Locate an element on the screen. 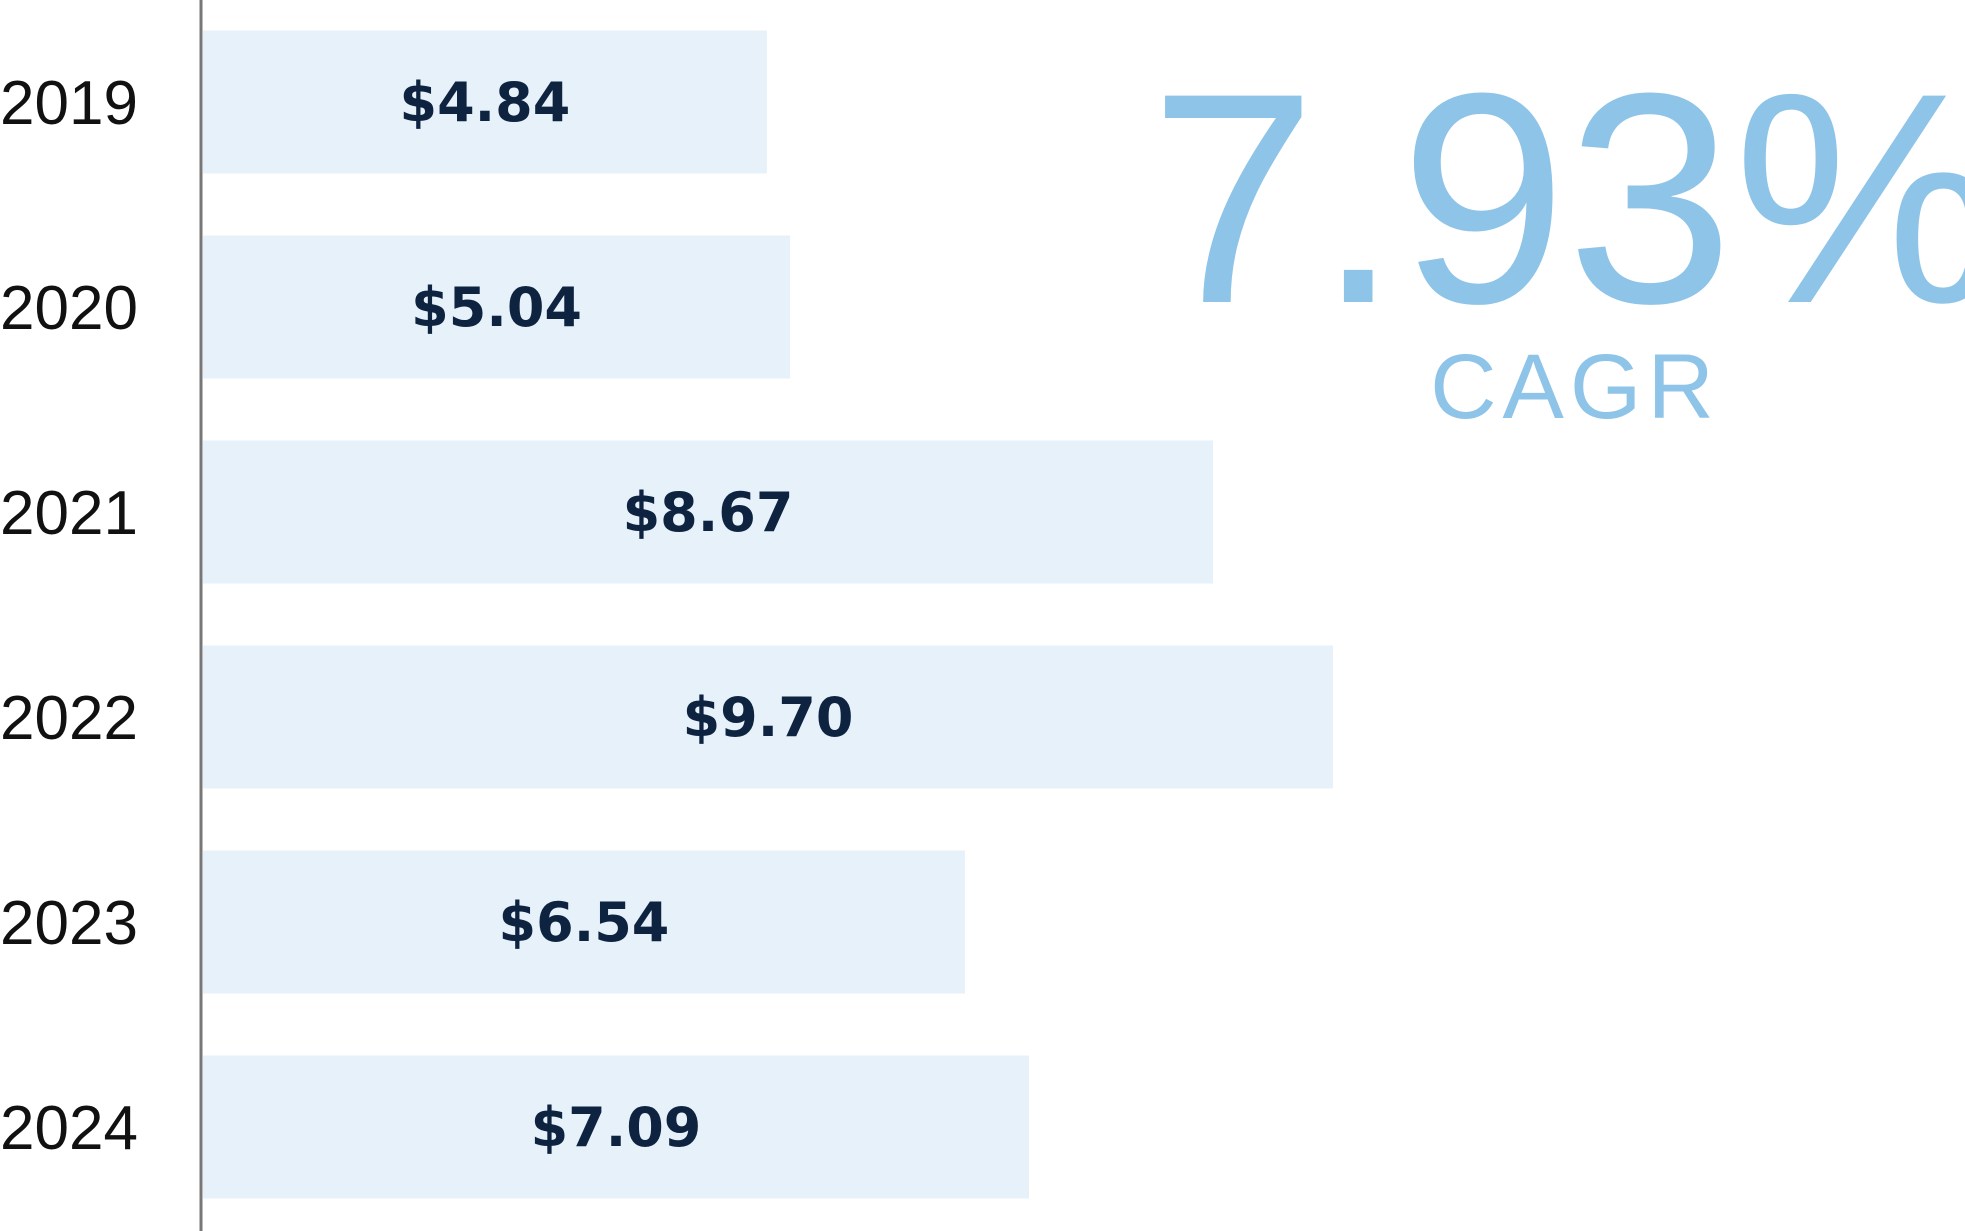 The height and width of the screenshot is (1231, 1965). bar-2019 is located at coordinates (485, 102).